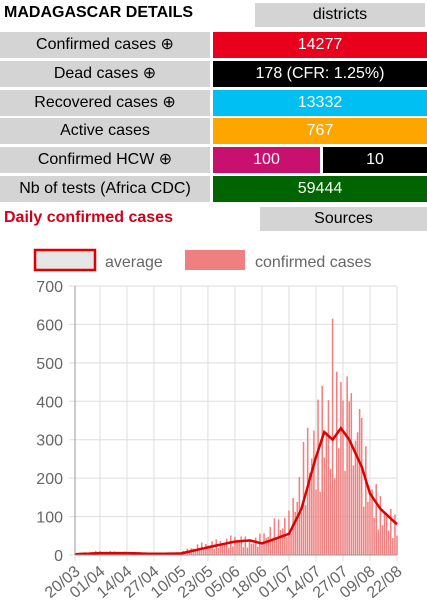  I want to click on page-title: MADAGASCAR DETAILS, so click(99, 12).